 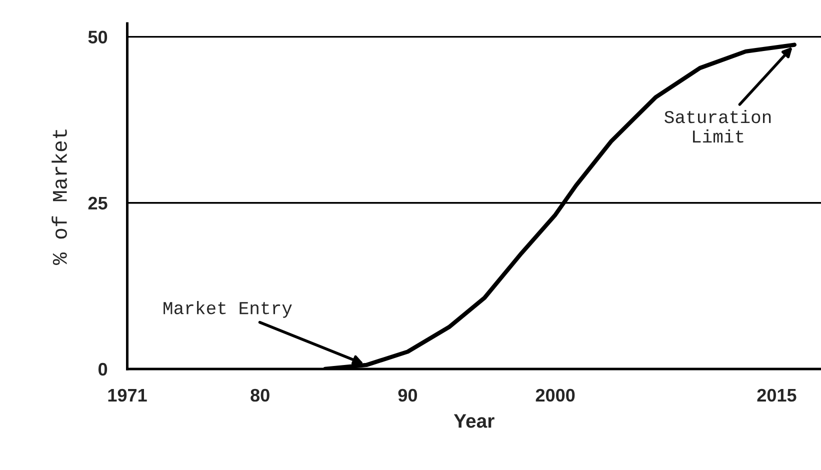 I want to click on y-tick-label: 25, so click(x=98, y=203).